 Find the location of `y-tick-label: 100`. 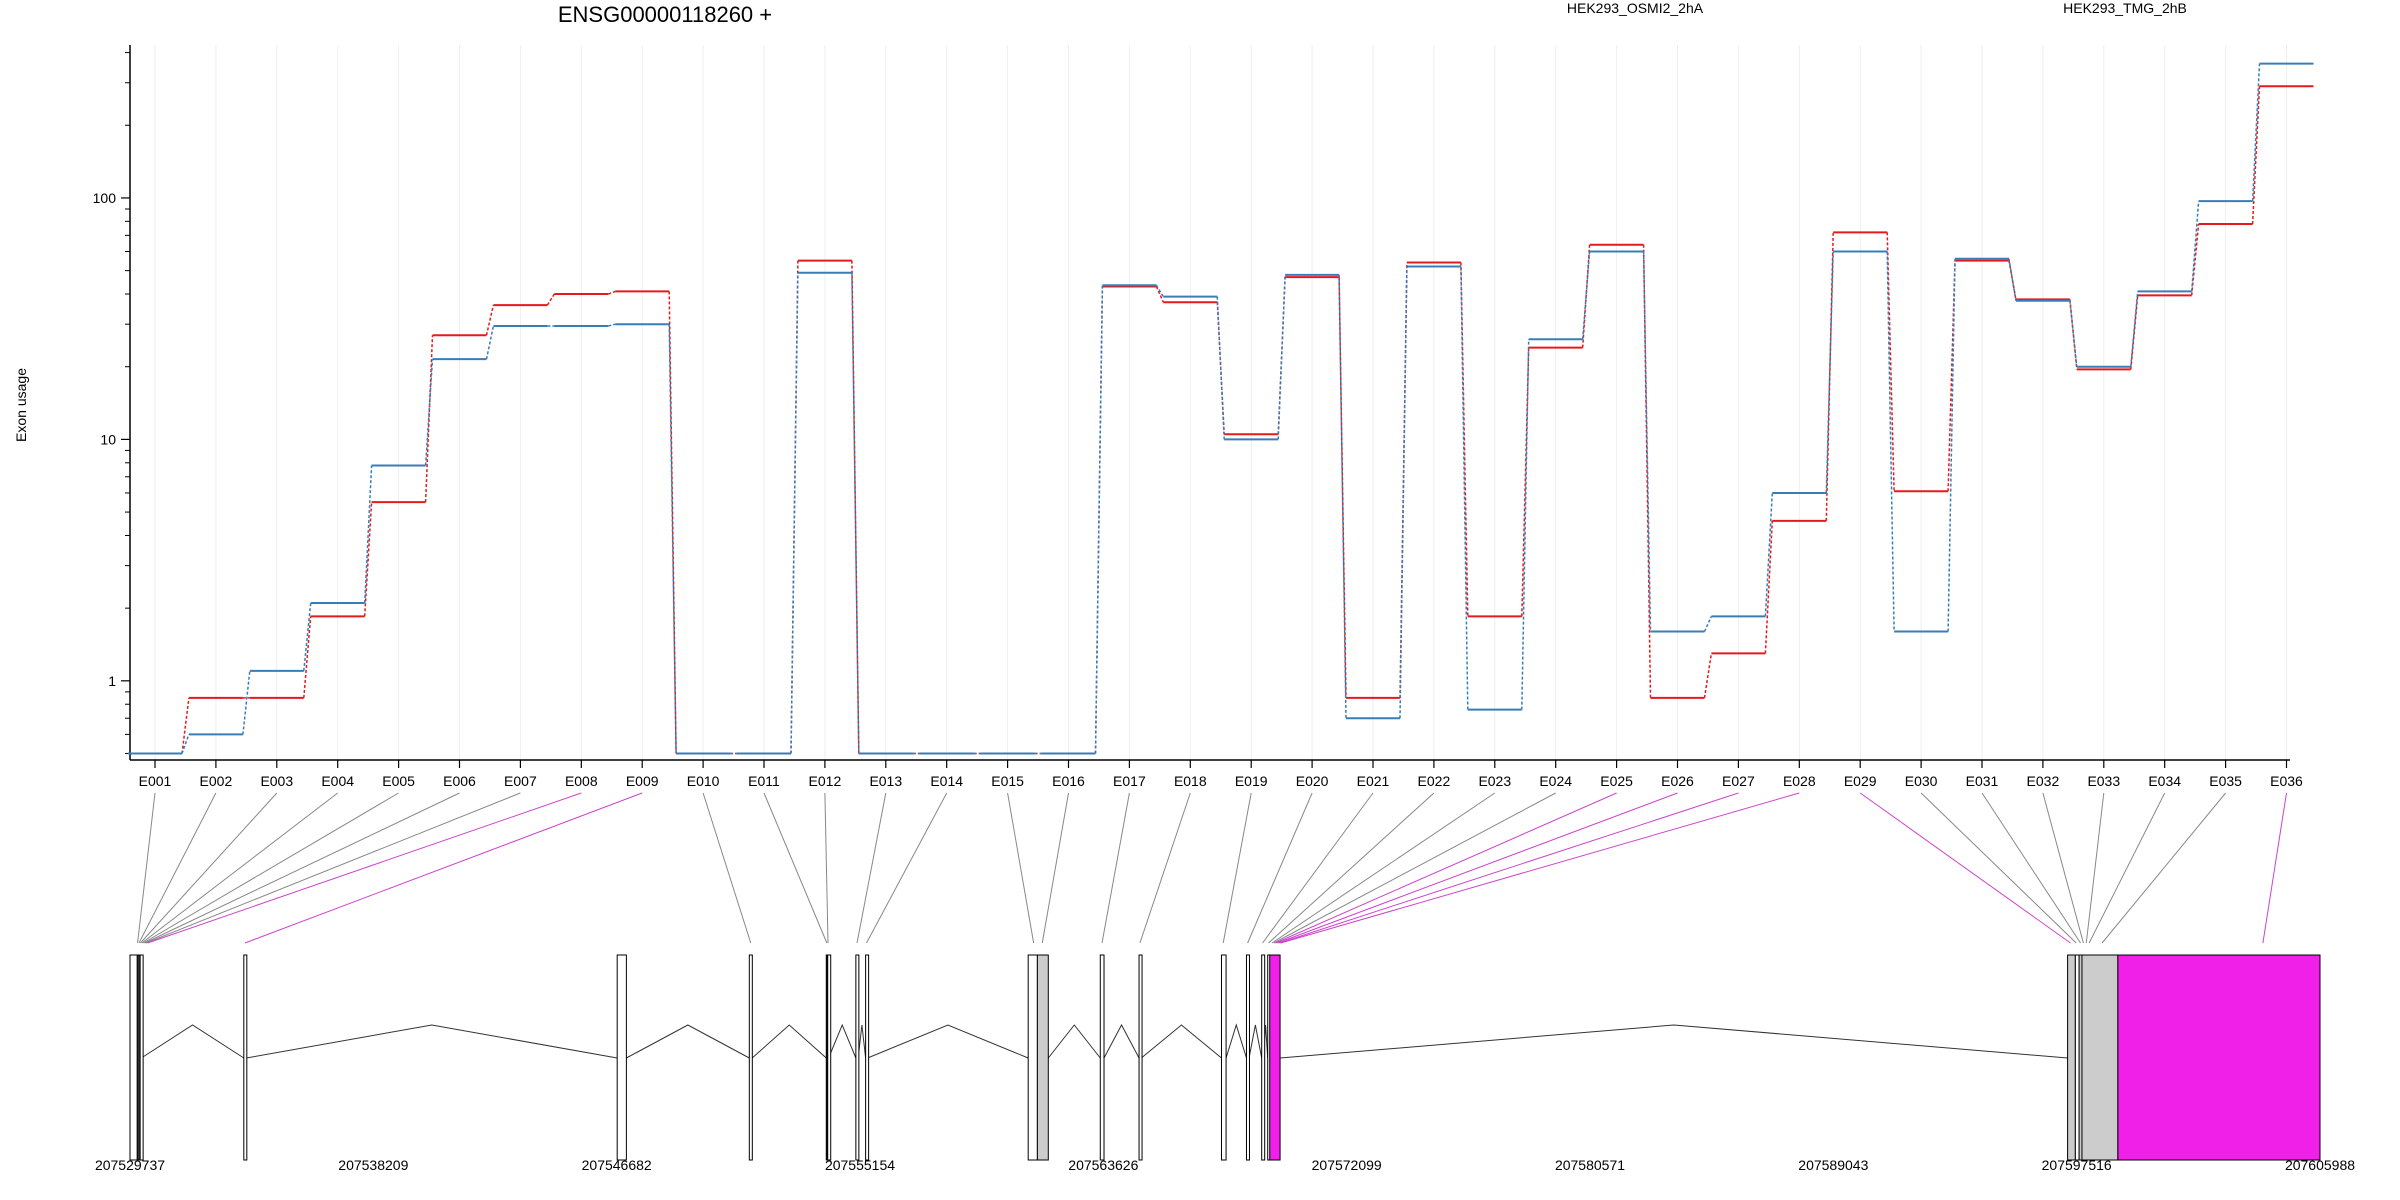

y-tick-label: 100 is located at coordinates (105, 198).